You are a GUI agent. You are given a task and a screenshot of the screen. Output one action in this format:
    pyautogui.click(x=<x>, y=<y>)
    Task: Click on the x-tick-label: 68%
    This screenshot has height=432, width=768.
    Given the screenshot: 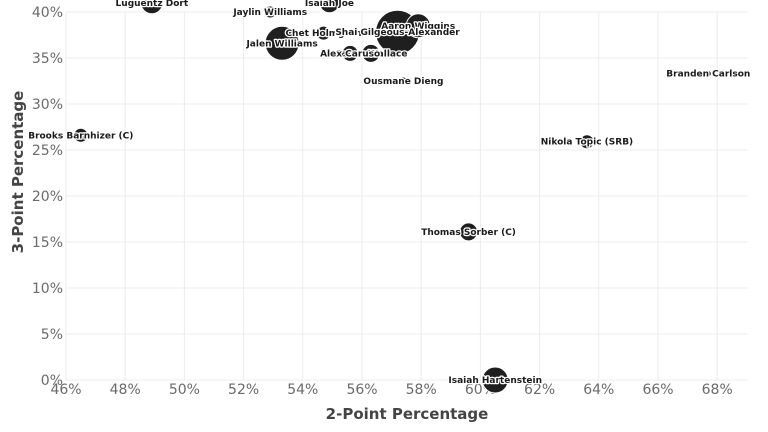 What is the action you would take?
    pyautogui.click(x=717, y=390)
    